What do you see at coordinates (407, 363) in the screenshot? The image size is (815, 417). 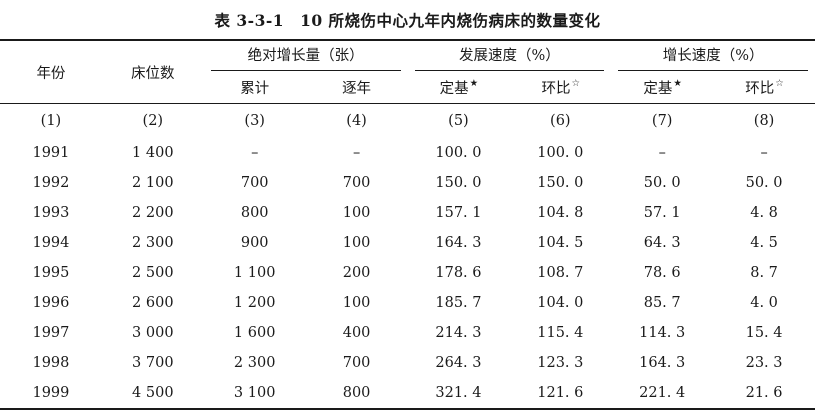 I see `table-row: 1998 3 700 2 300 700 264. 3 123. 3 164. 3 23. 3` at bounding box center [407, 363].